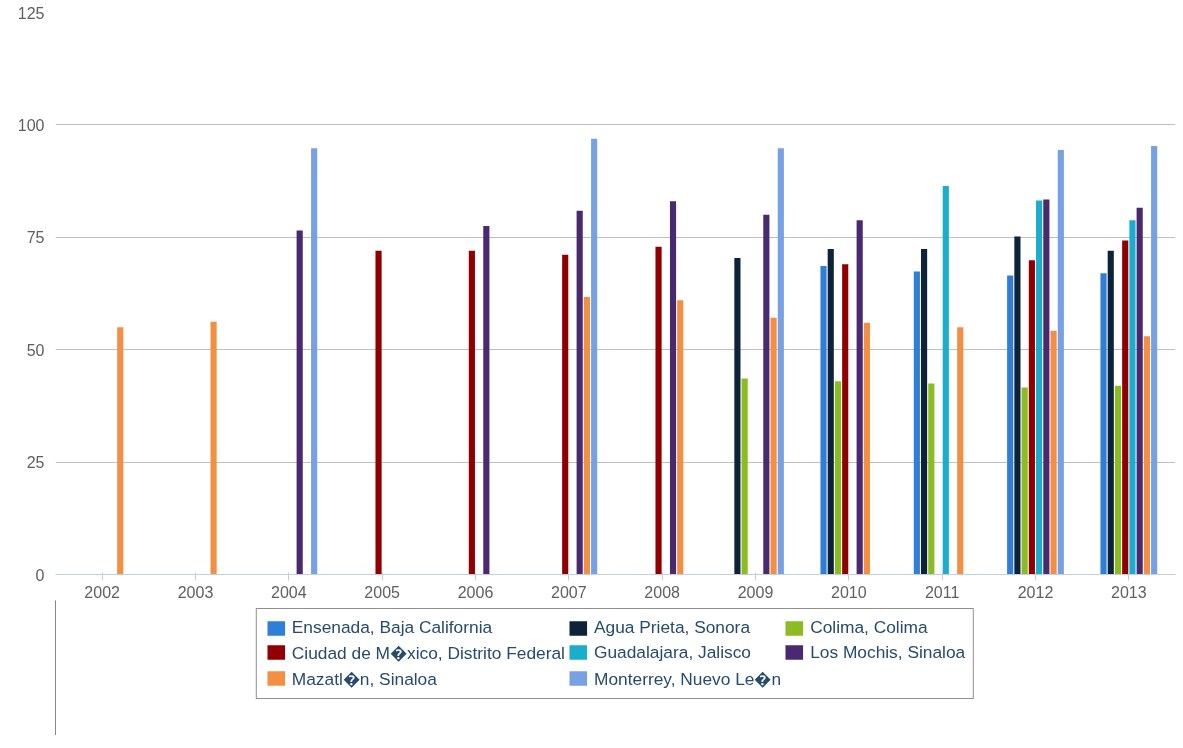 Image resolution: width=1183 pixels, height=748 pixels. What do you see at coordinates (1129, 592) in the screenshot?
I see `x-tick-label: 2013` at bounding box center [1129, 592].